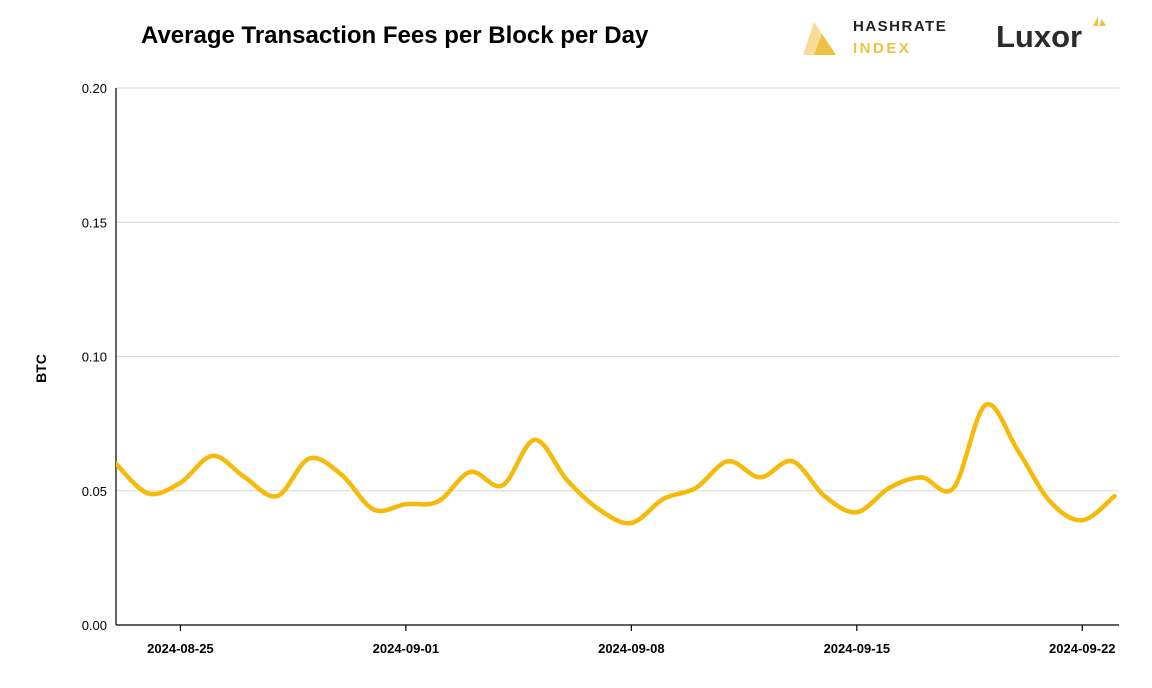  What do you see at coordinates (1082, 648) in the screenshot?
I see `x-tick-label: 2024-09-22` at bounding box center [1082, 648].